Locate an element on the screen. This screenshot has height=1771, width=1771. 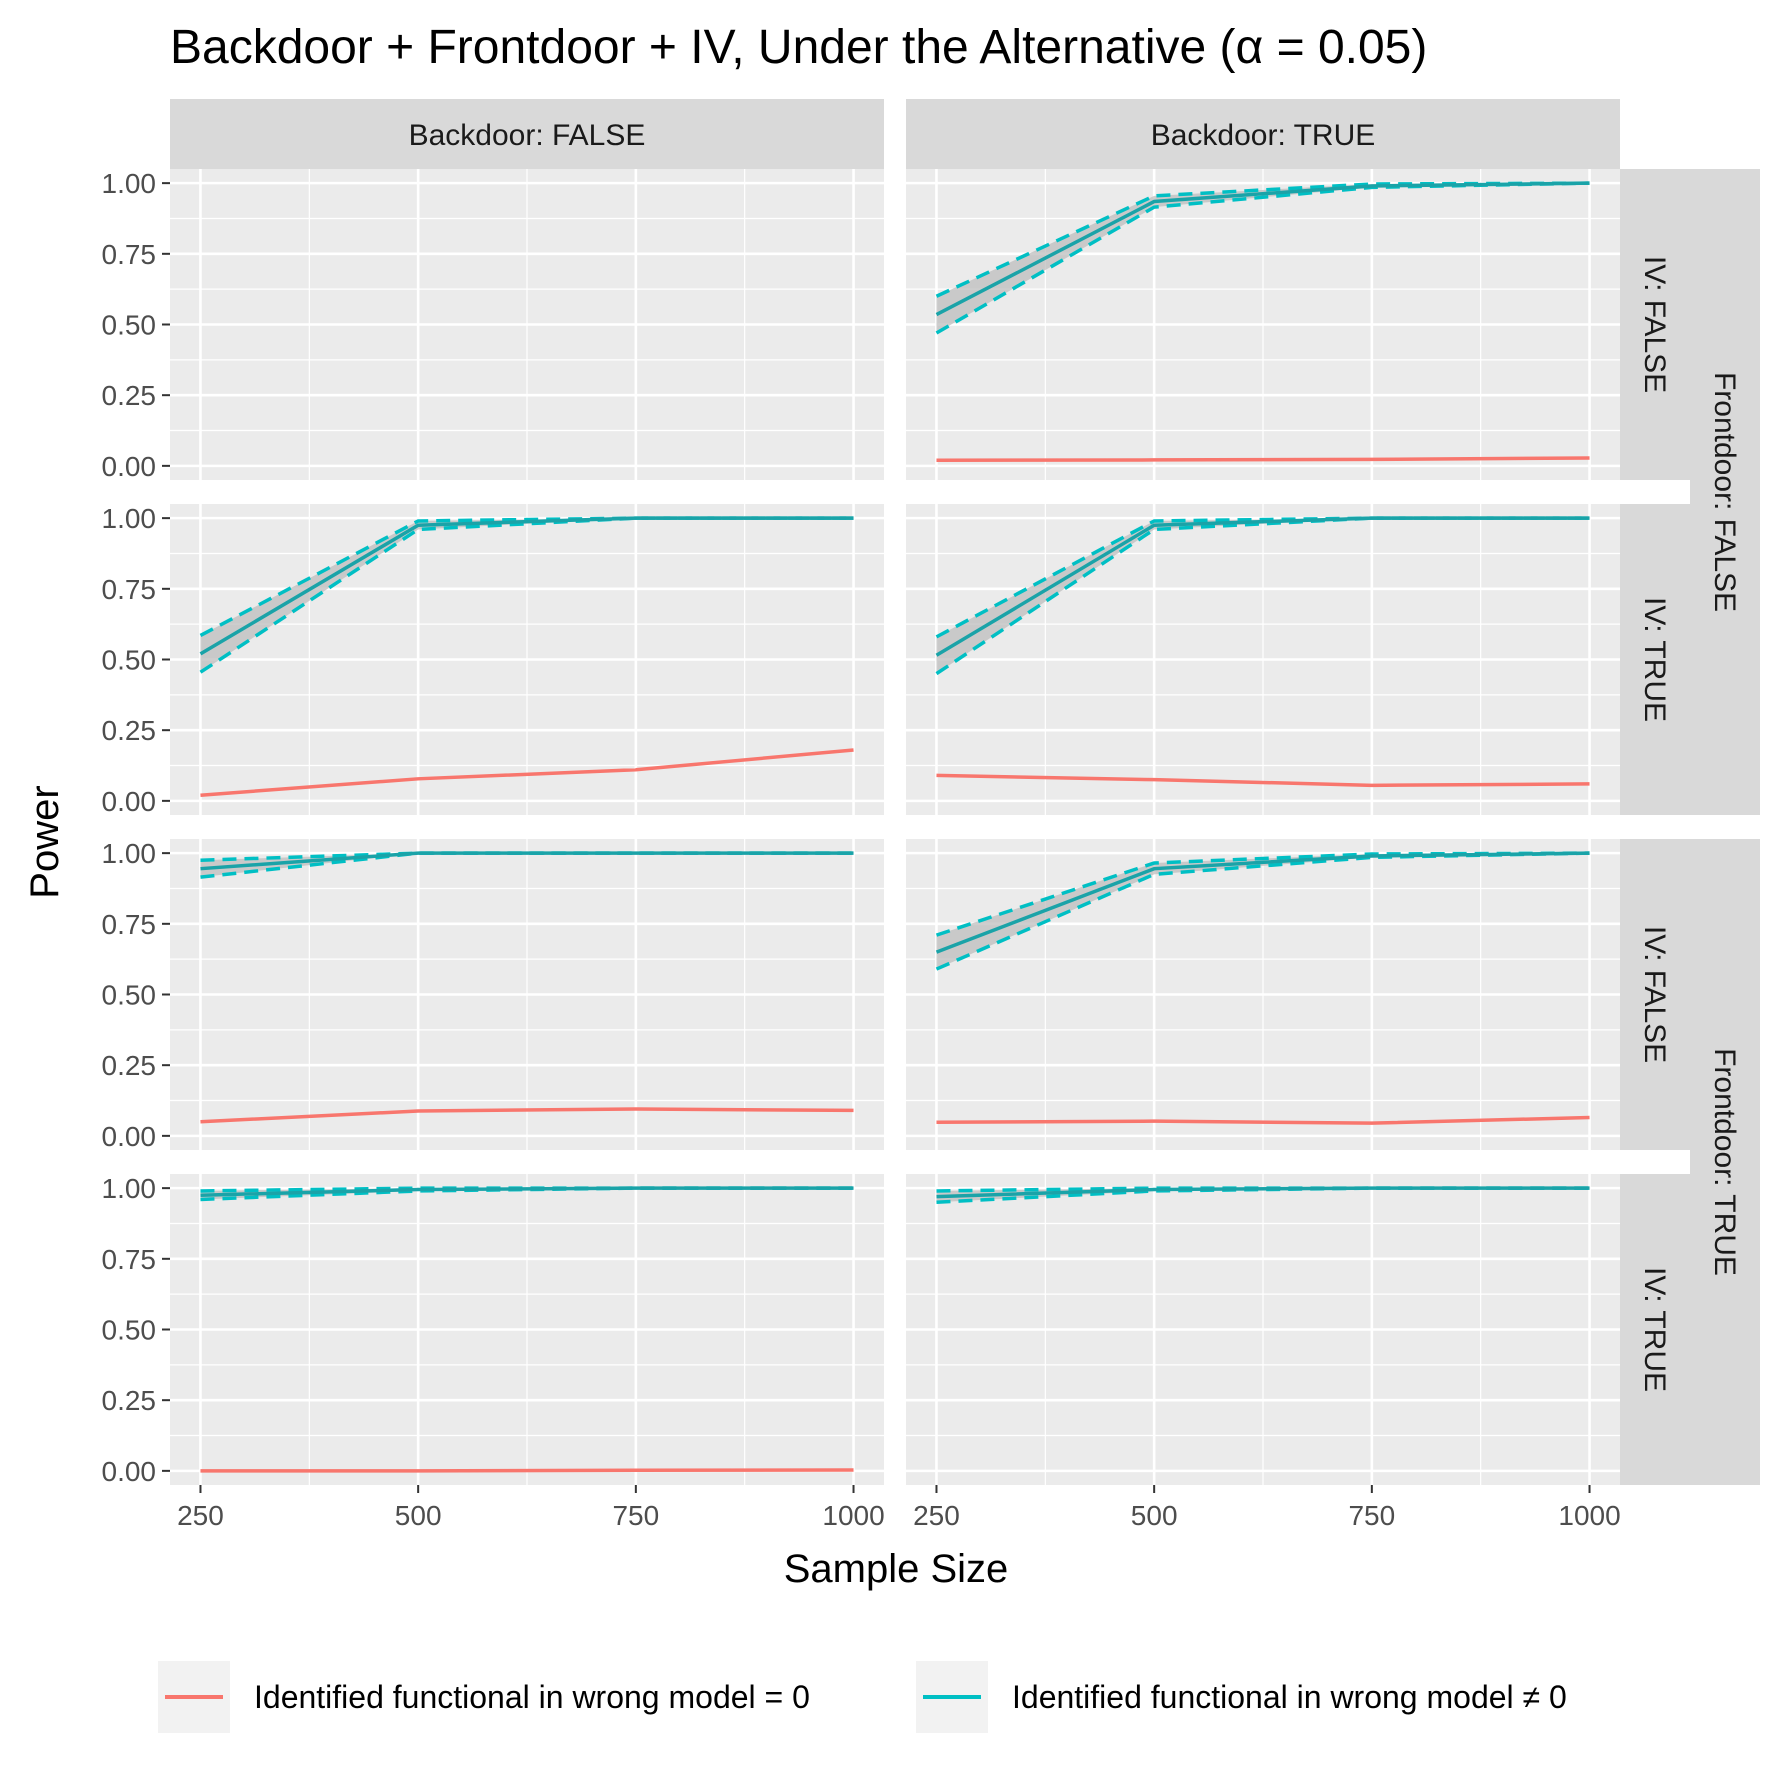
legend-label-zero: Identified functional in wrong model = 0 is located at coordinates (532, 1697).